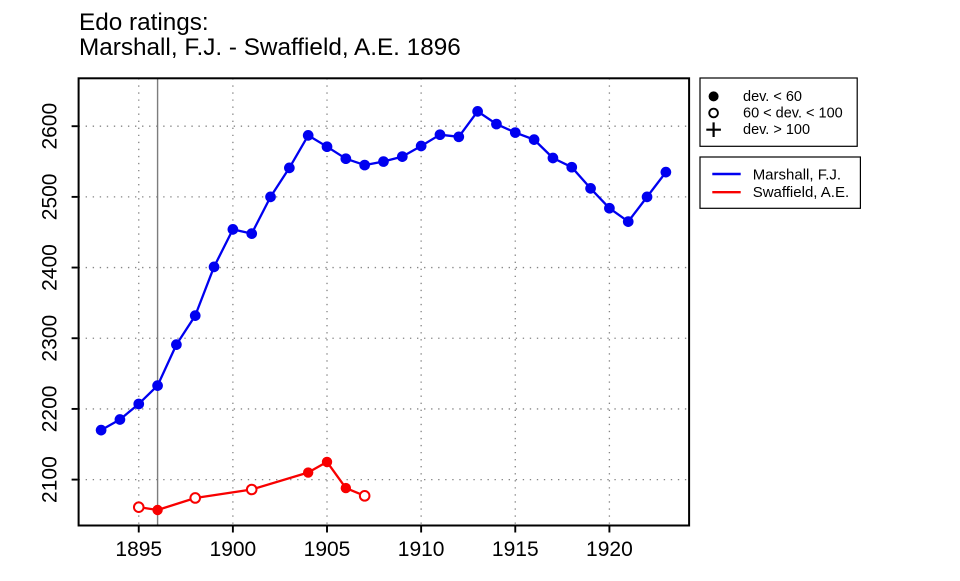  What do you see at coordinates (50, 197) in the screenshot?
I see `svg-text: 2500` at bounding box center [50, 197].